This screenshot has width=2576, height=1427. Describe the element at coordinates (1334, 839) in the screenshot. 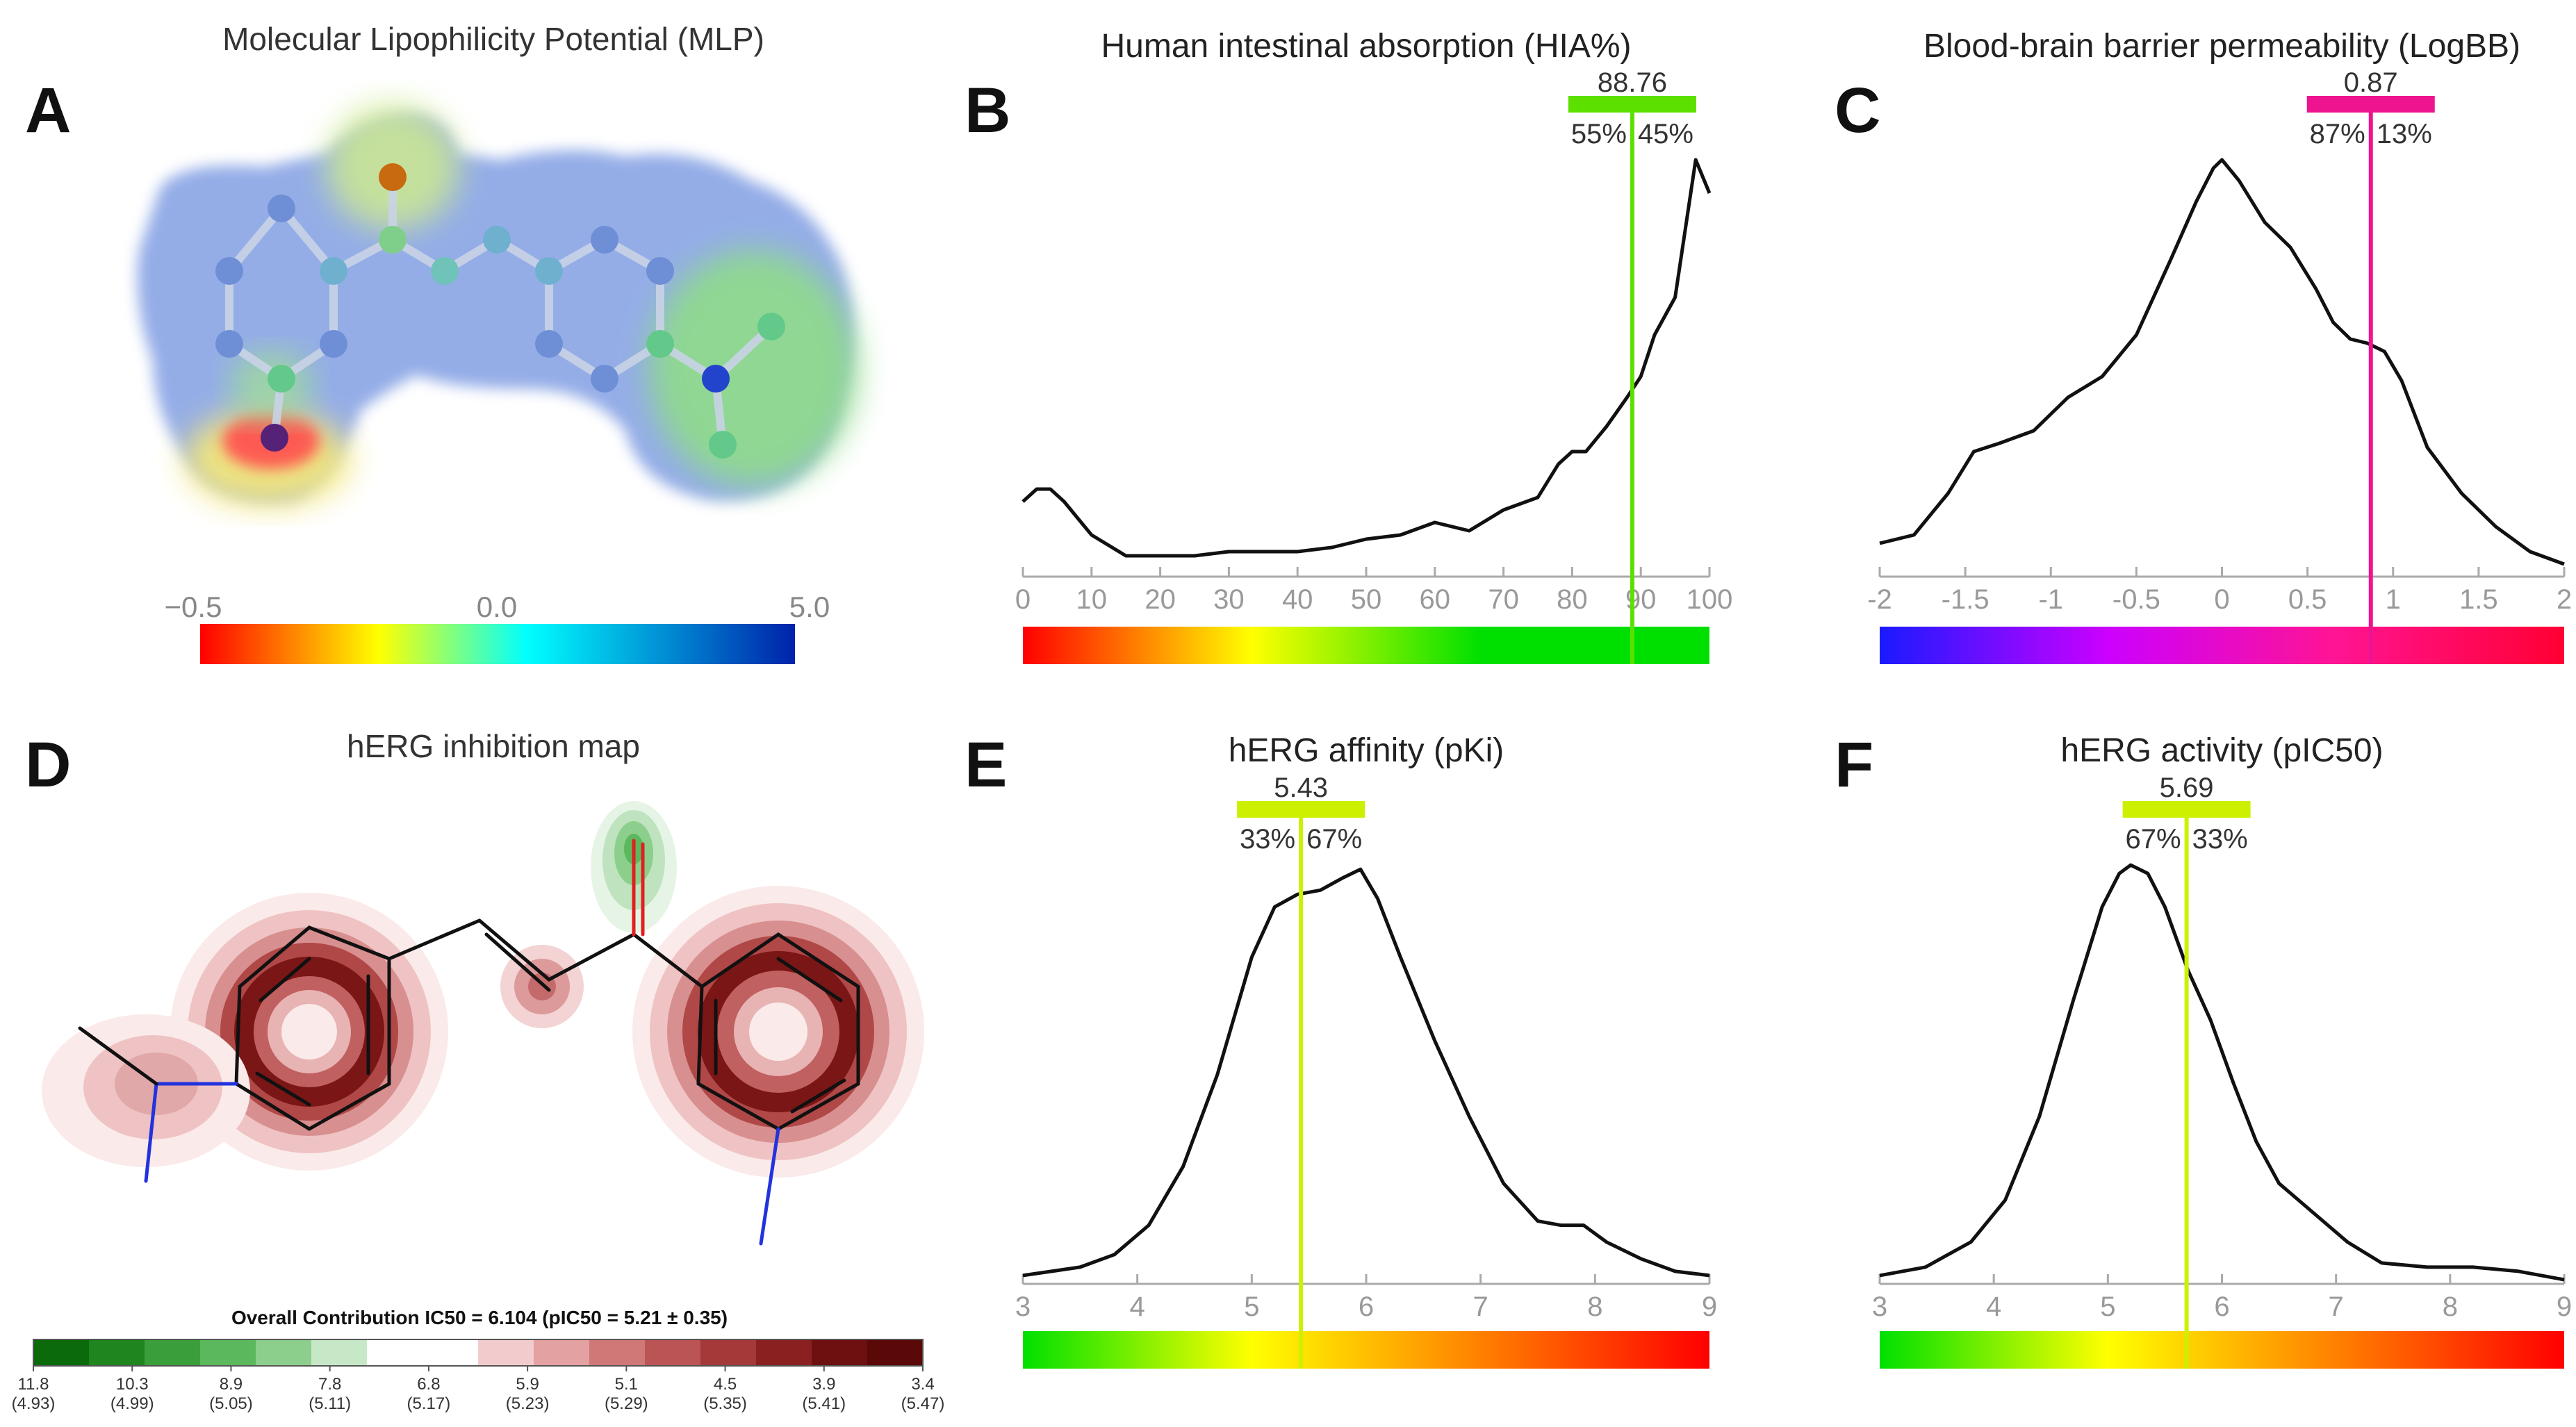

I see `prediction-right-percent: 67%` at that location.